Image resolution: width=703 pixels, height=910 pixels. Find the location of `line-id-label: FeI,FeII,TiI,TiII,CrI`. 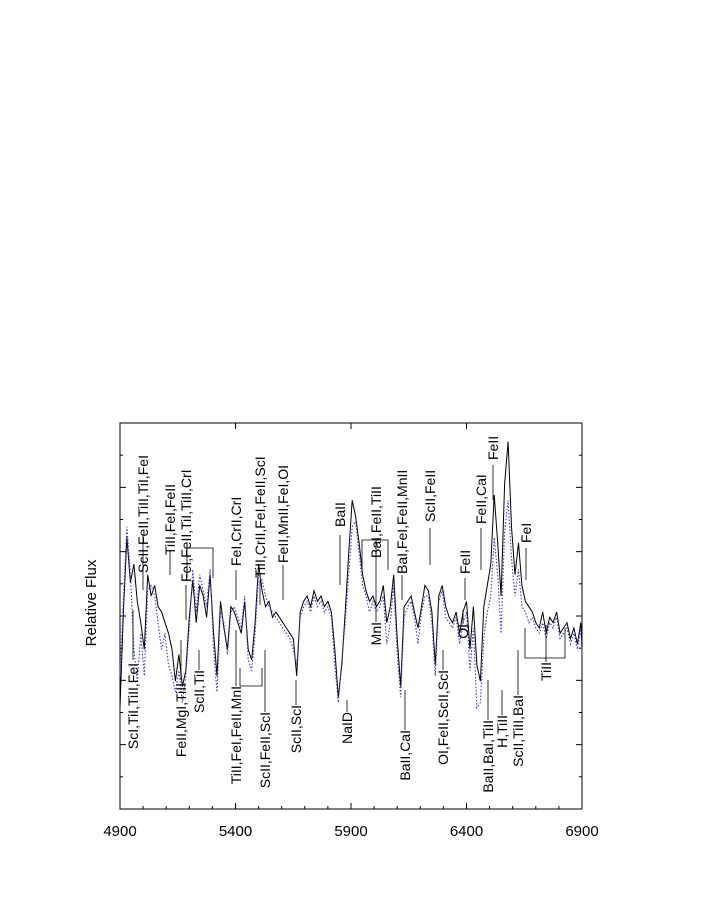

line-id-label: FeI,FeII,TiI,TiII,CrI is located at coordinates (186, 525).